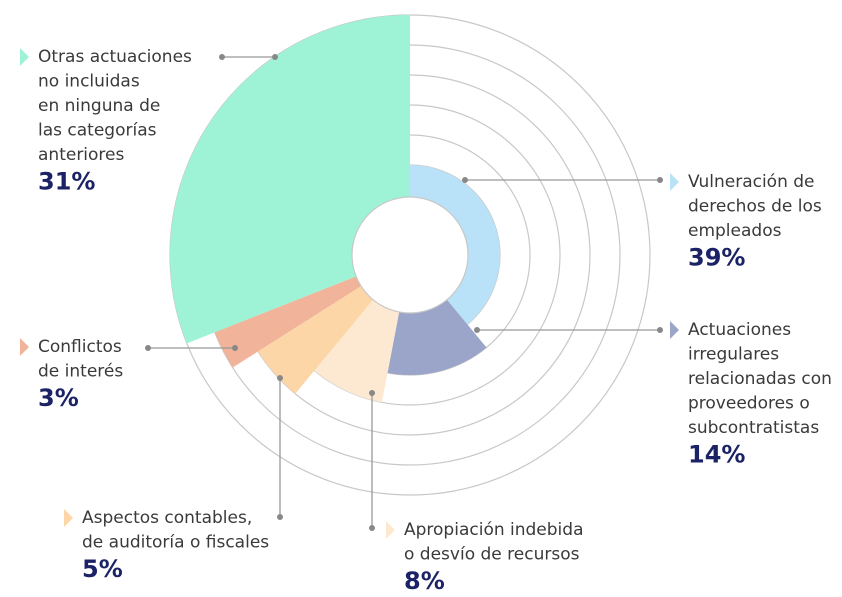 The width and height of the screenshot is (842, 597). I want to click on value-label: 14%, so click(716, 455).